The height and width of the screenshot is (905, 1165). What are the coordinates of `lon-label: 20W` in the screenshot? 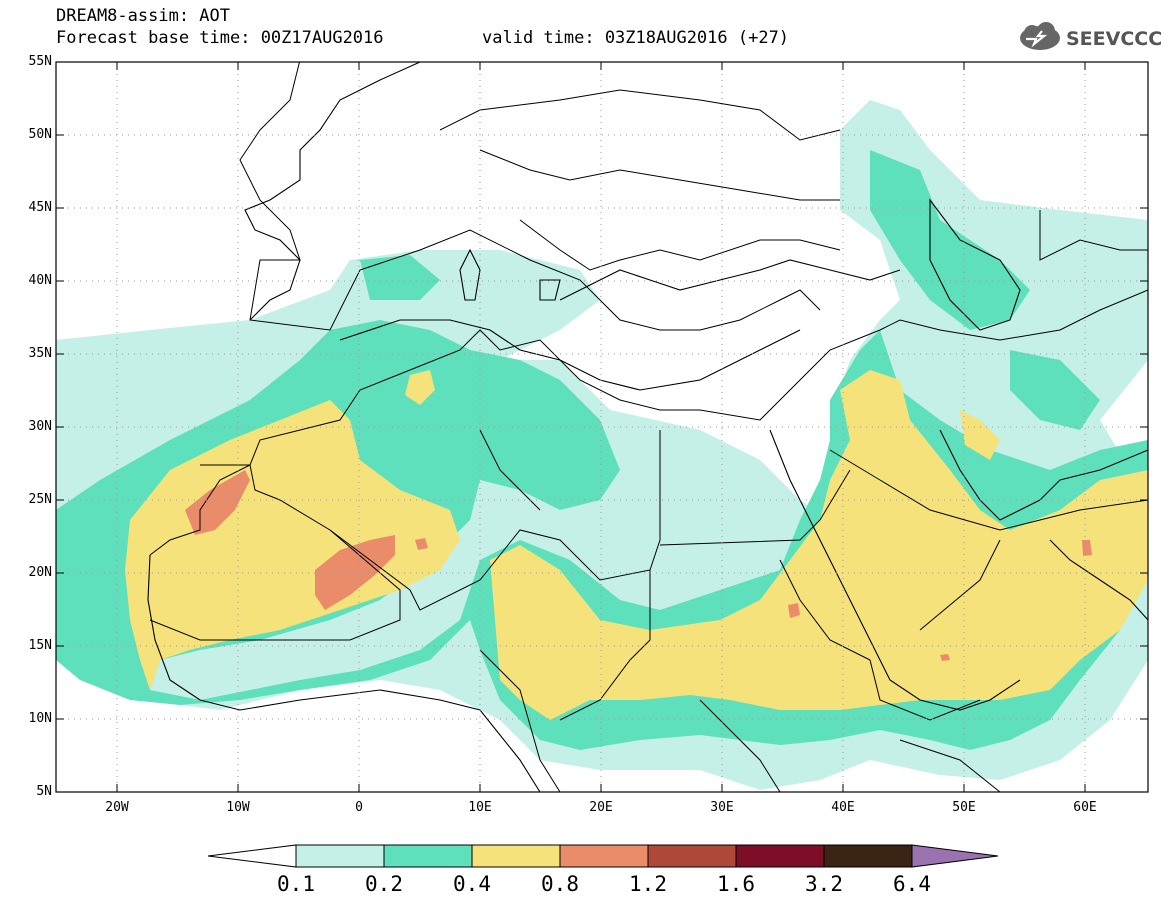 It's located at (117, 807).